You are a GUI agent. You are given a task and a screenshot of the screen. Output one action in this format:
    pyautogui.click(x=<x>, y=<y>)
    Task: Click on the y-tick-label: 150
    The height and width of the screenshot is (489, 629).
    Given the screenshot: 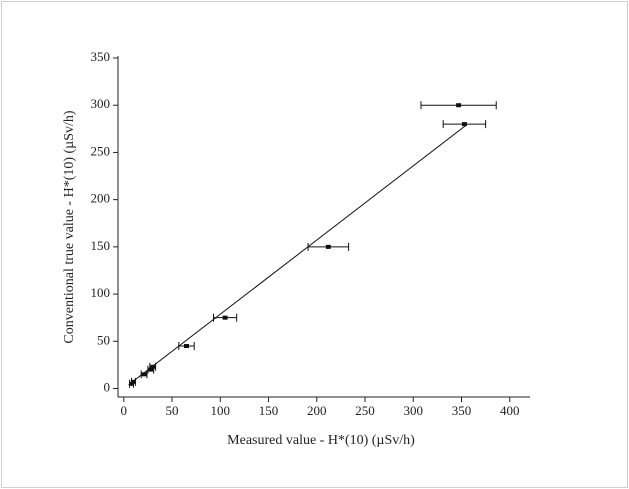 What is the action you would take?
    pyautogui.click(x=101, y=245)
    